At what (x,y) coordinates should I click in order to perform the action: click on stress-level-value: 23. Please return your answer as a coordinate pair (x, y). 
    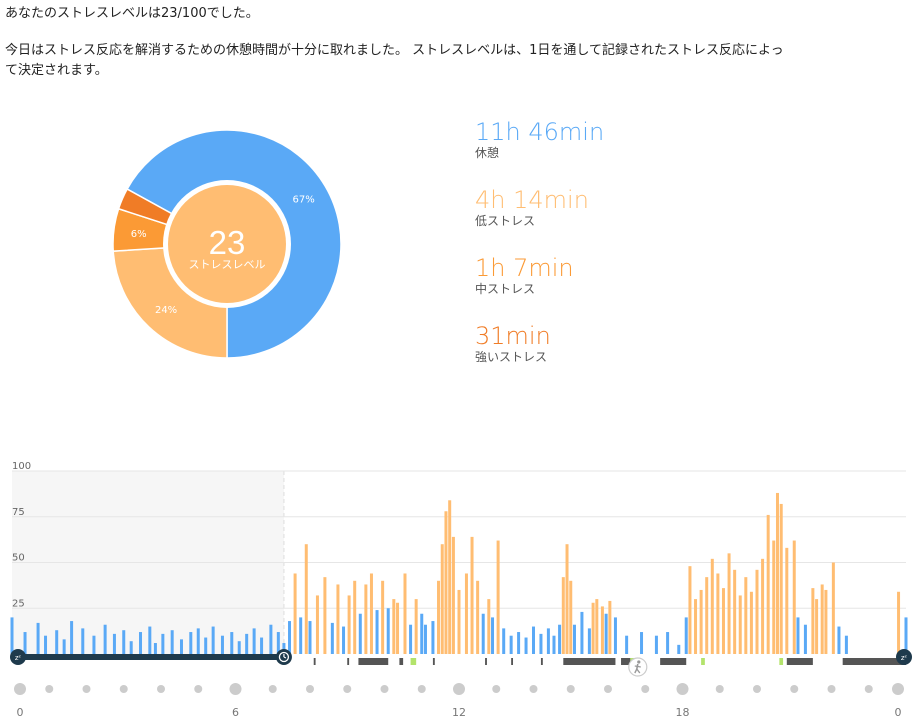
    Looking at the image, I should click on (227, 242).